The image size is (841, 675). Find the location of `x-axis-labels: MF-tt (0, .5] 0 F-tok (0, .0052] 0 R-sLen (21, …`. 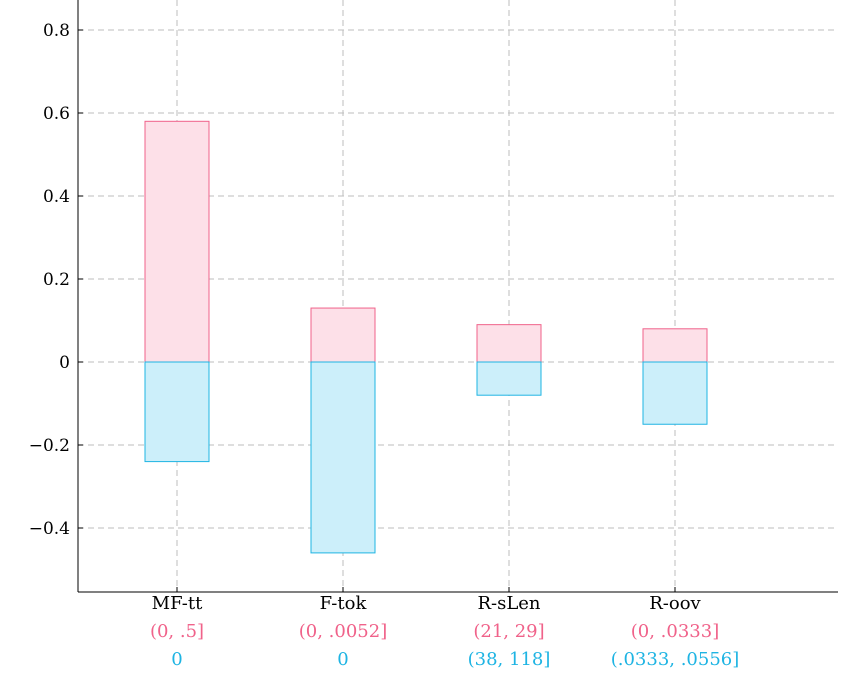

x-axis-labels: MF-tt (0, .5] 0 F-tok (0, .0052] 0 R-sLen (21, … is located at coordinates (444, 631).